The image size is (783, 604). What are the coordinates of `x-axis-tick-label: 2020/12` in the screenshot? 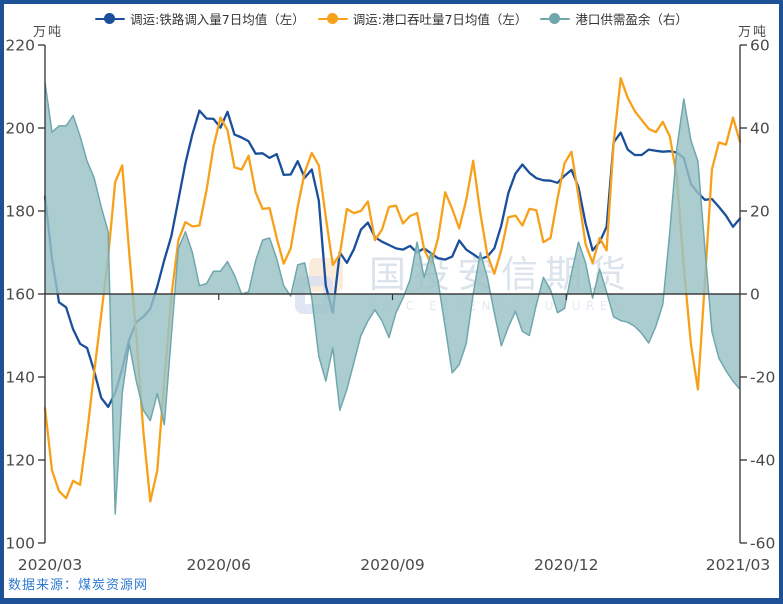 It's located at (566, 565).